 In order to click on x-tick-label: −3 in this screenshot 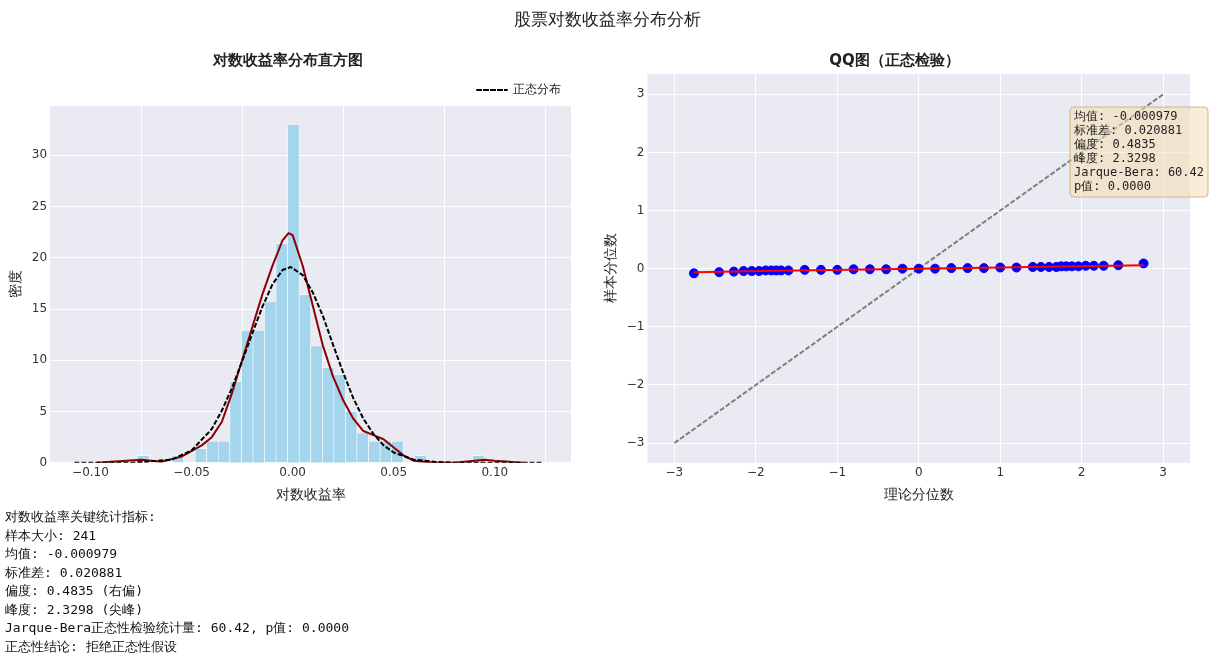, I will do `click(674, 472)`.